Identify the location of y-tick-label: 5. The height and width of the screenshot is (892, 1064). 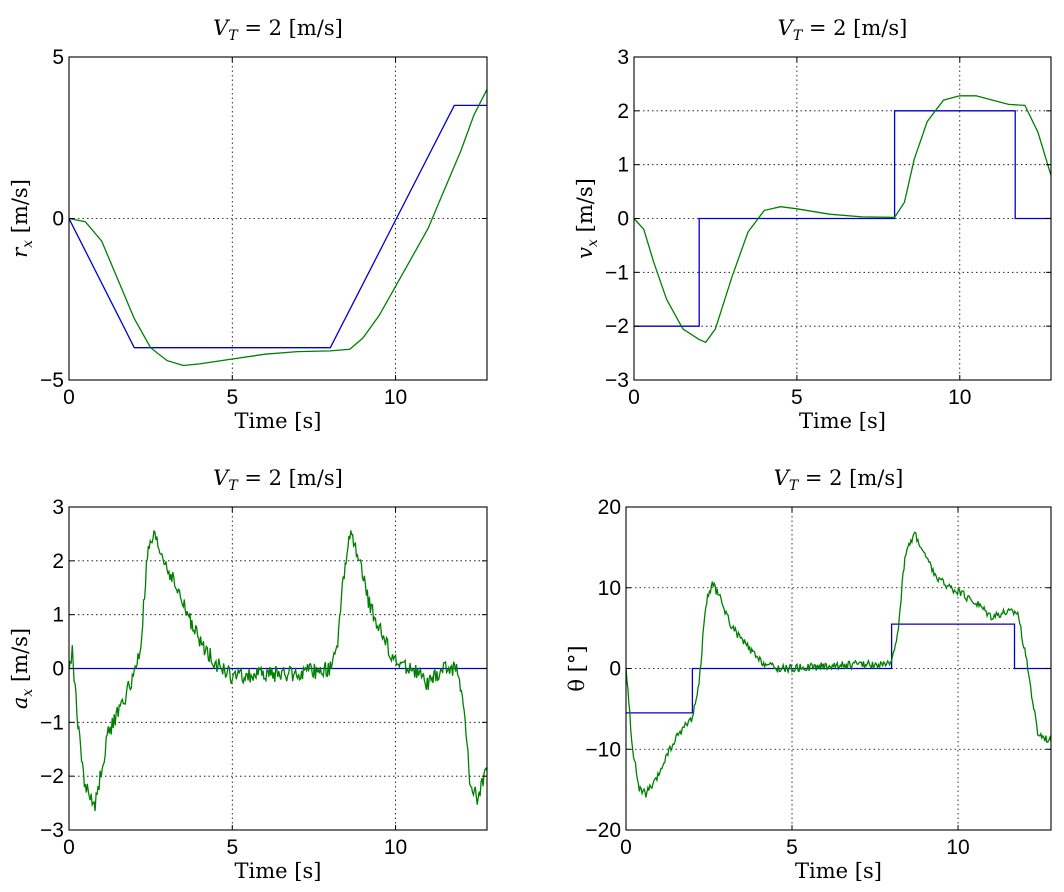
(58, 57).